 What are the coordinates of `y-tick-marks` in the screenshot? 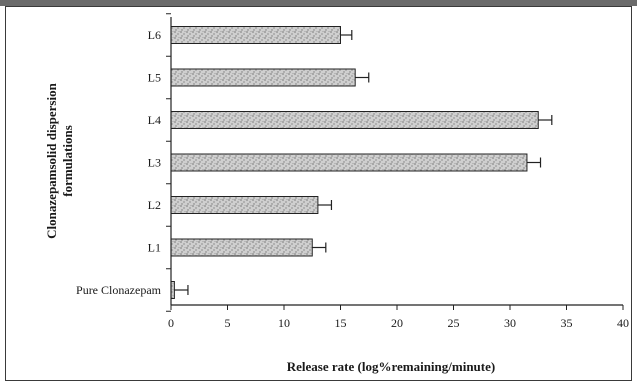 It's located at (168, 162).